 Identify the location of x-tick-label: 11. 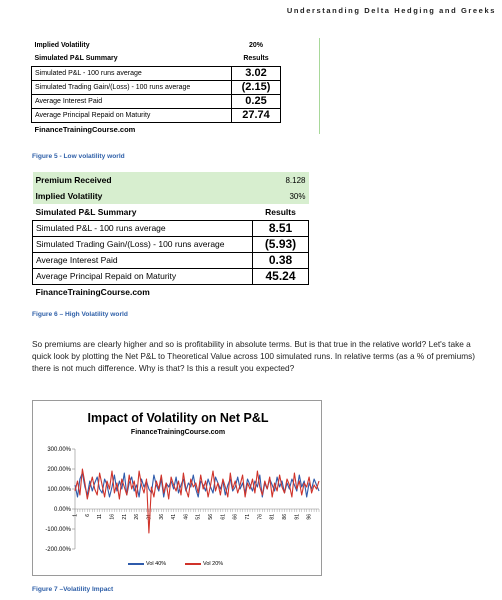
(100, 516).